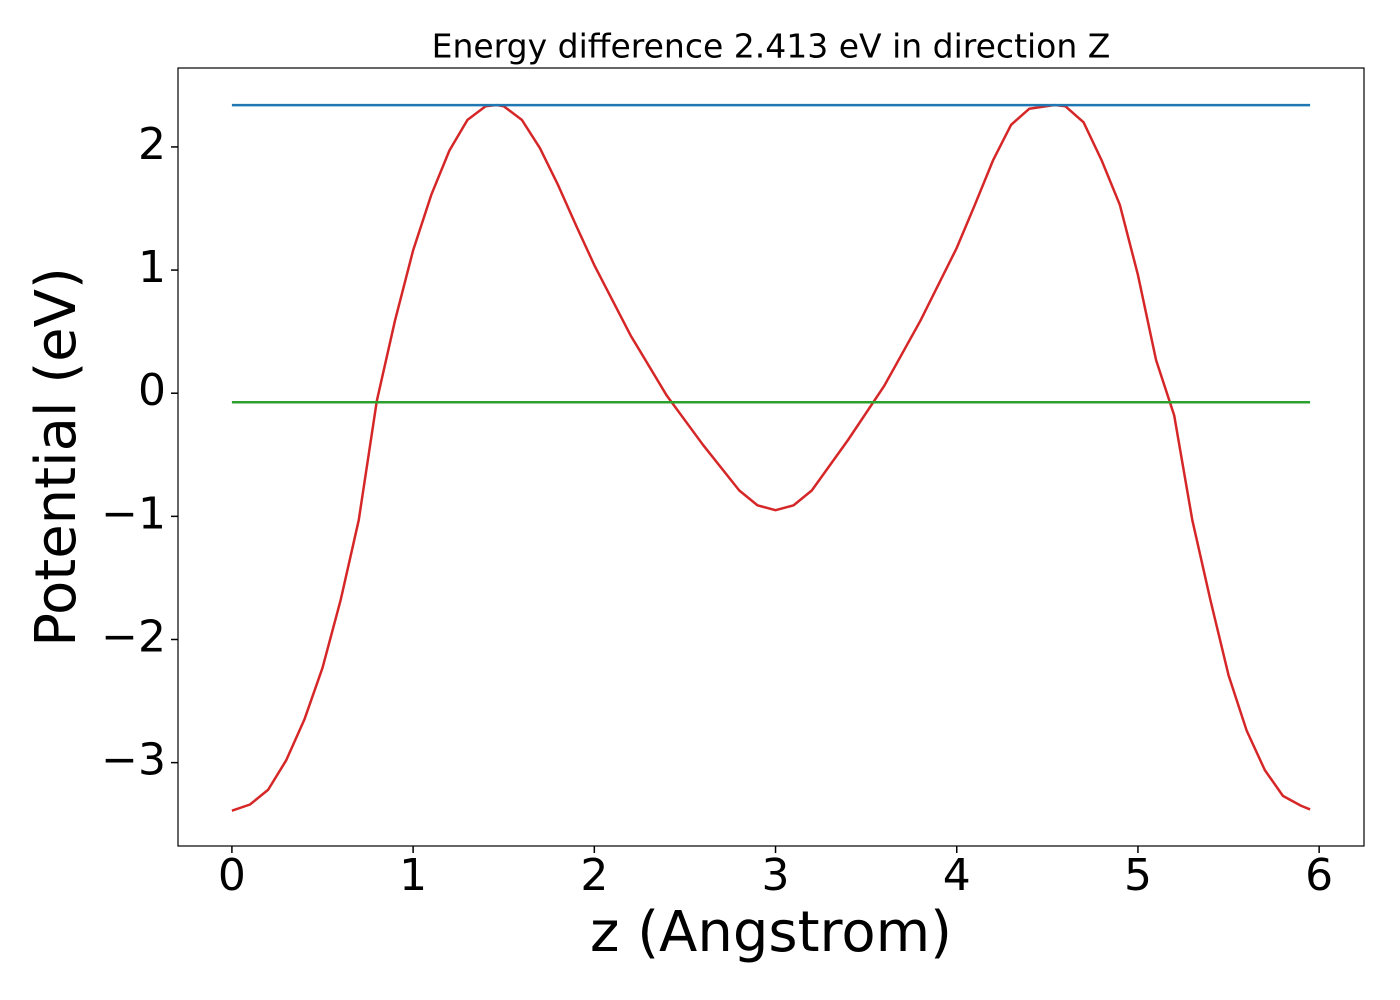  Describe the element at coordinates (152, 144) in the screenshot. I see `y-tick-label: 2` at that location.